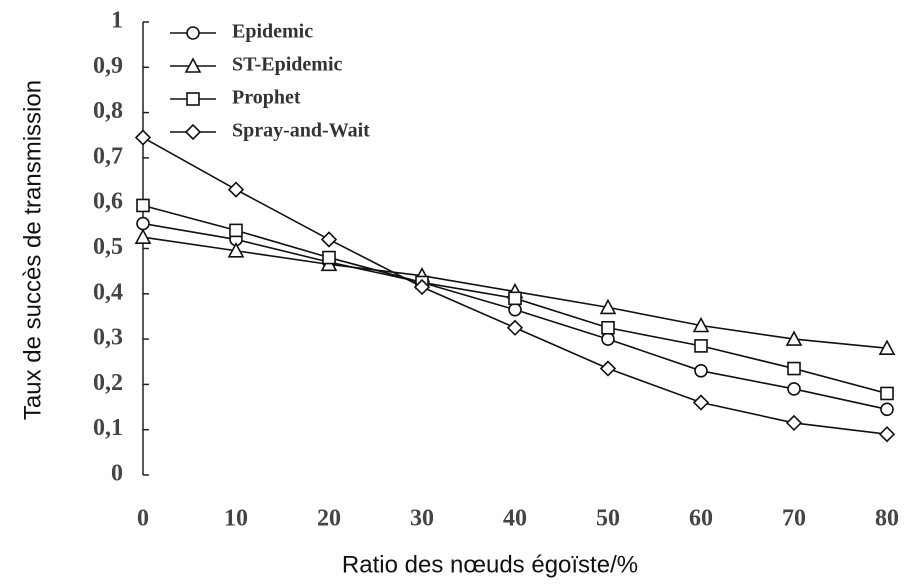 This screenshot has height=585, width=910. Describe the element at coordinates (143, 519) in the screenshot. I see `x-tick-label: 0` at that location.